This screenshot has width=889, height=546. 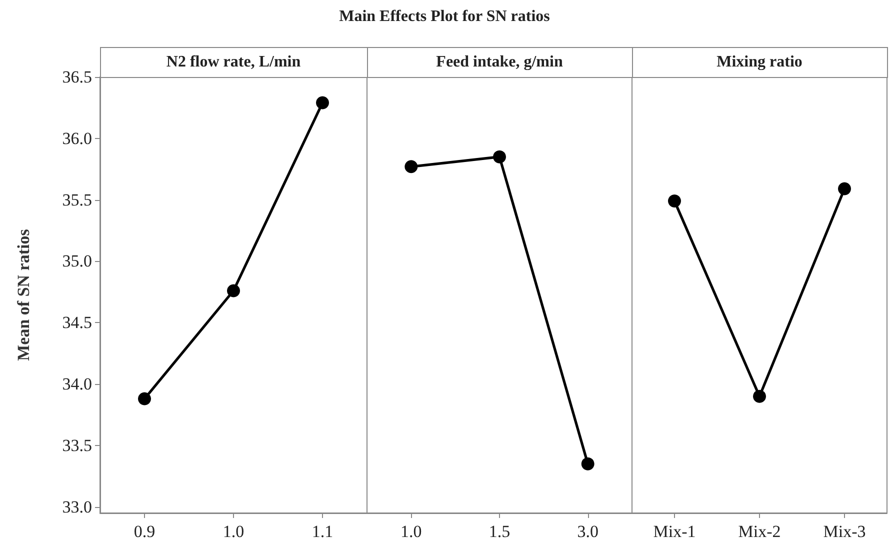 I want to click on y-tick-label: 34.5, so click(x=77, y=322).